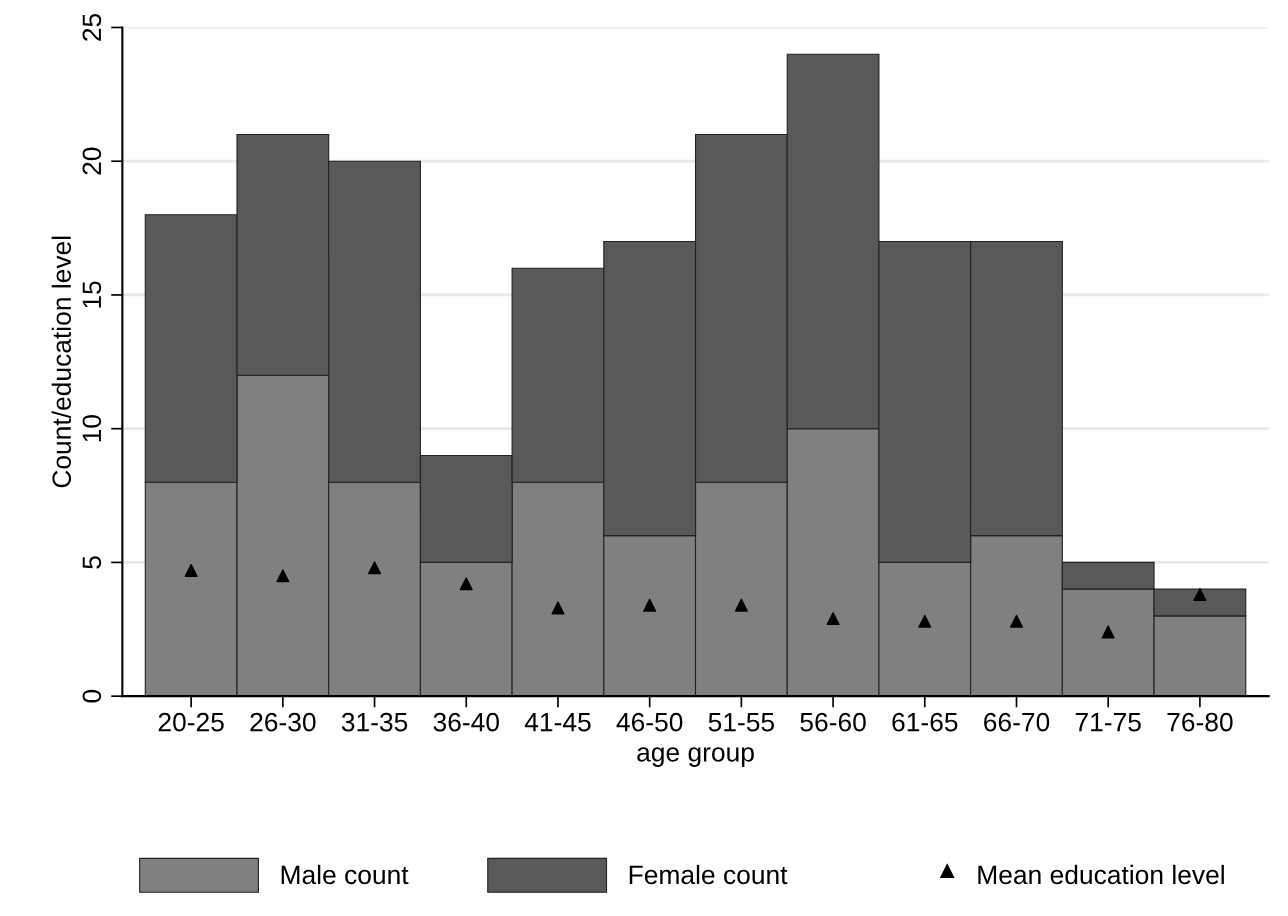 Image resolution: width=1288 pixels, height=916 pixels. I want to click on y-axis-title: Count/education level, so click(61, 362).